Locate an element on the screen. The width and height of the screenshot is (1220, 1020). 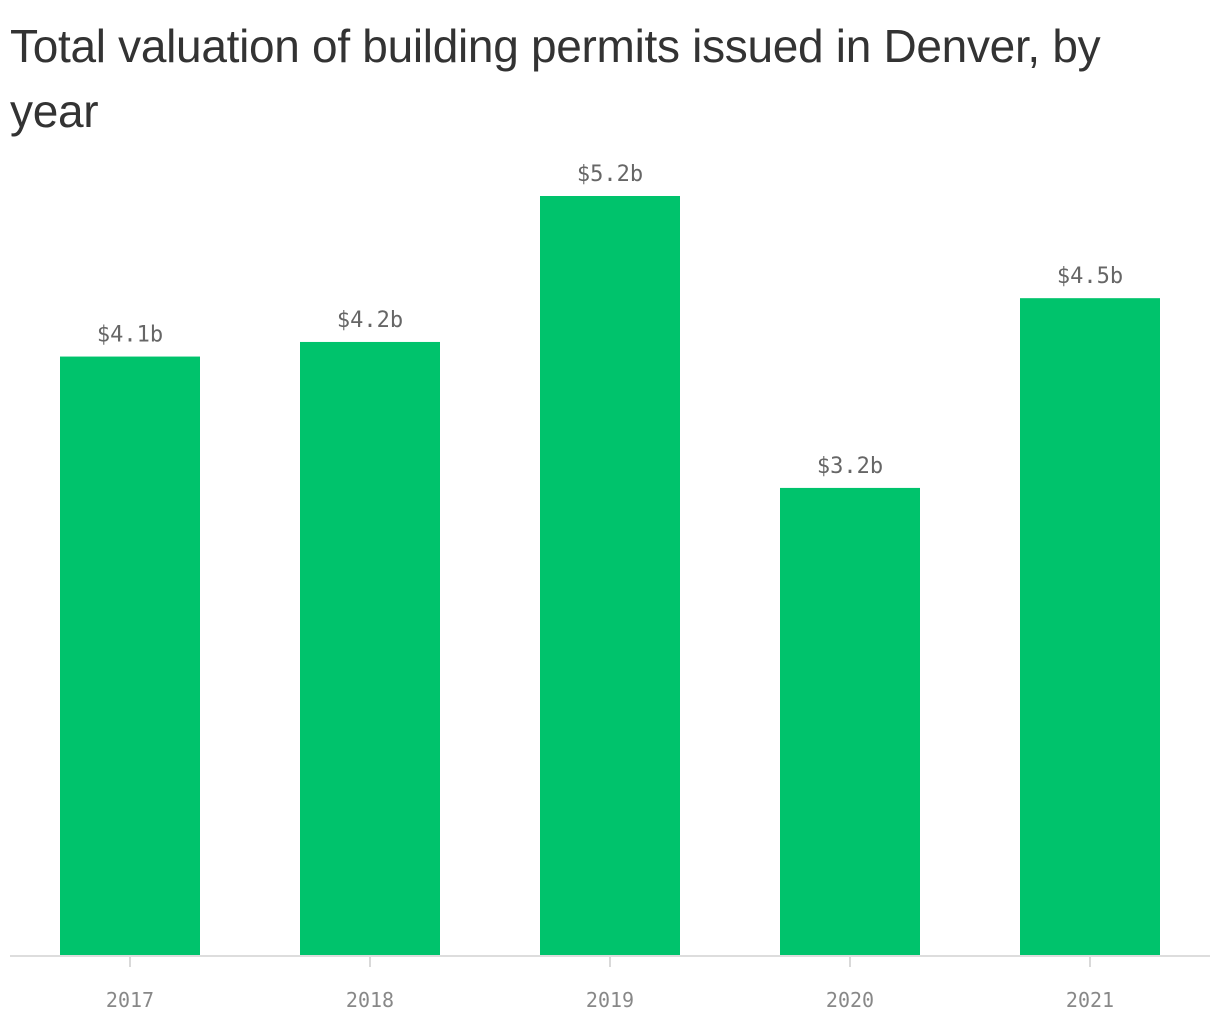
data-label-2021: $4.5b is located at coordinates (1090, 276).